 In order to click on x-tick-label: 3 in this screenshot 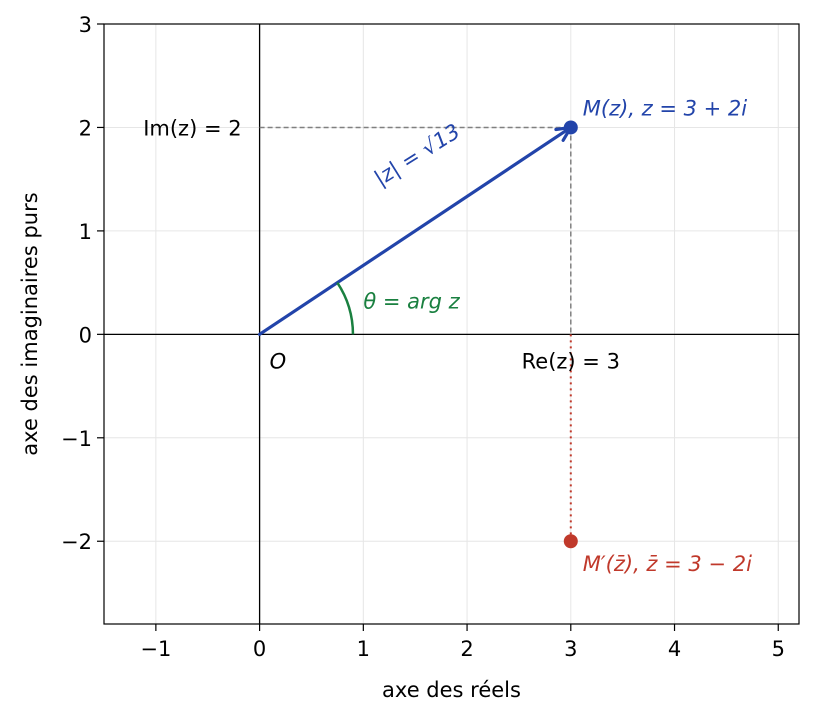, I will do `click(570, 649)`.